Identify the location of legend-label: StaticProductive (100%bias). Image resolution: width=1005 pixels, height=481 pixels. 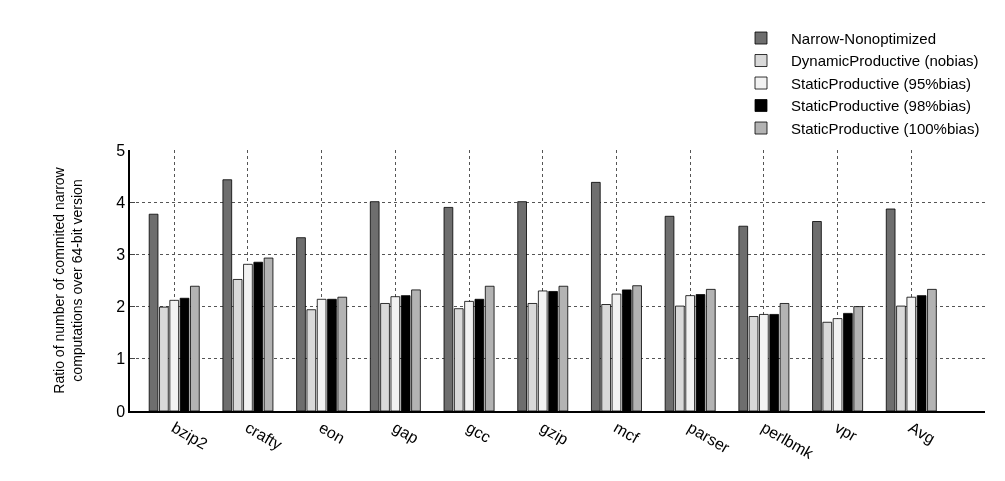
(885, 128).